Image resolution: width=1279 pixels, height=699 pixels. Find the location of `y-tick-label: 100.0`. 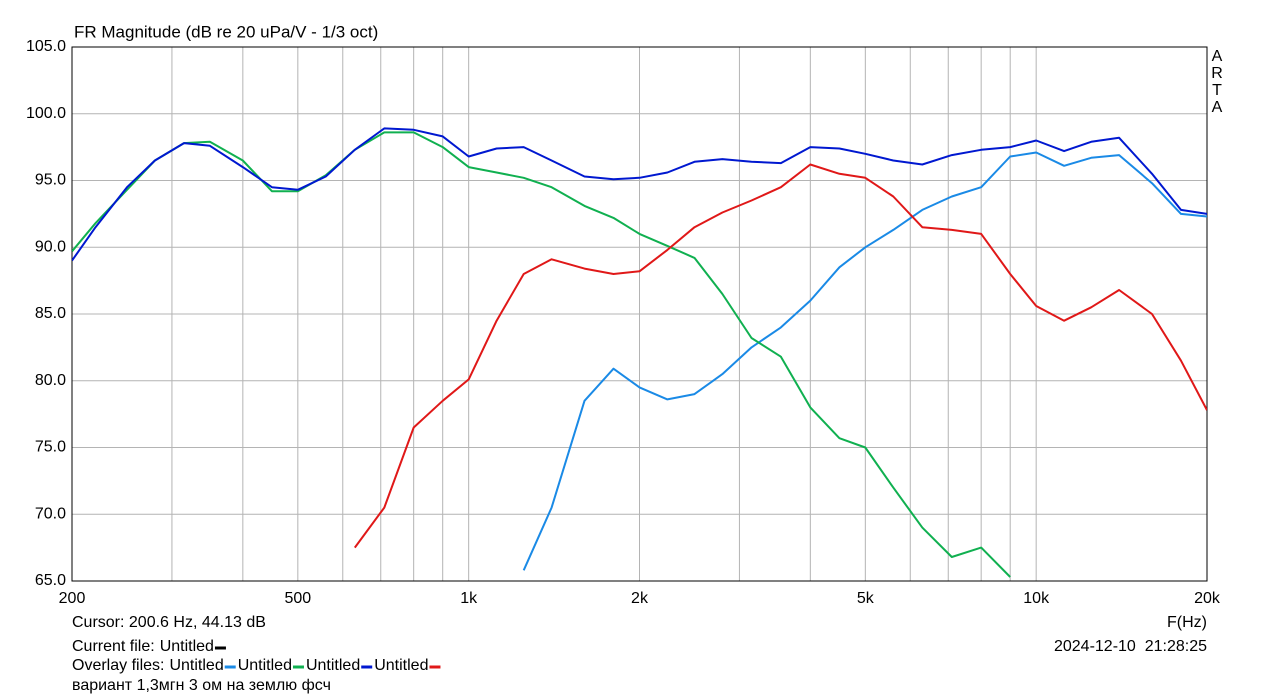

y-tick-label: 100.0 is located at coordinates (46, 113).